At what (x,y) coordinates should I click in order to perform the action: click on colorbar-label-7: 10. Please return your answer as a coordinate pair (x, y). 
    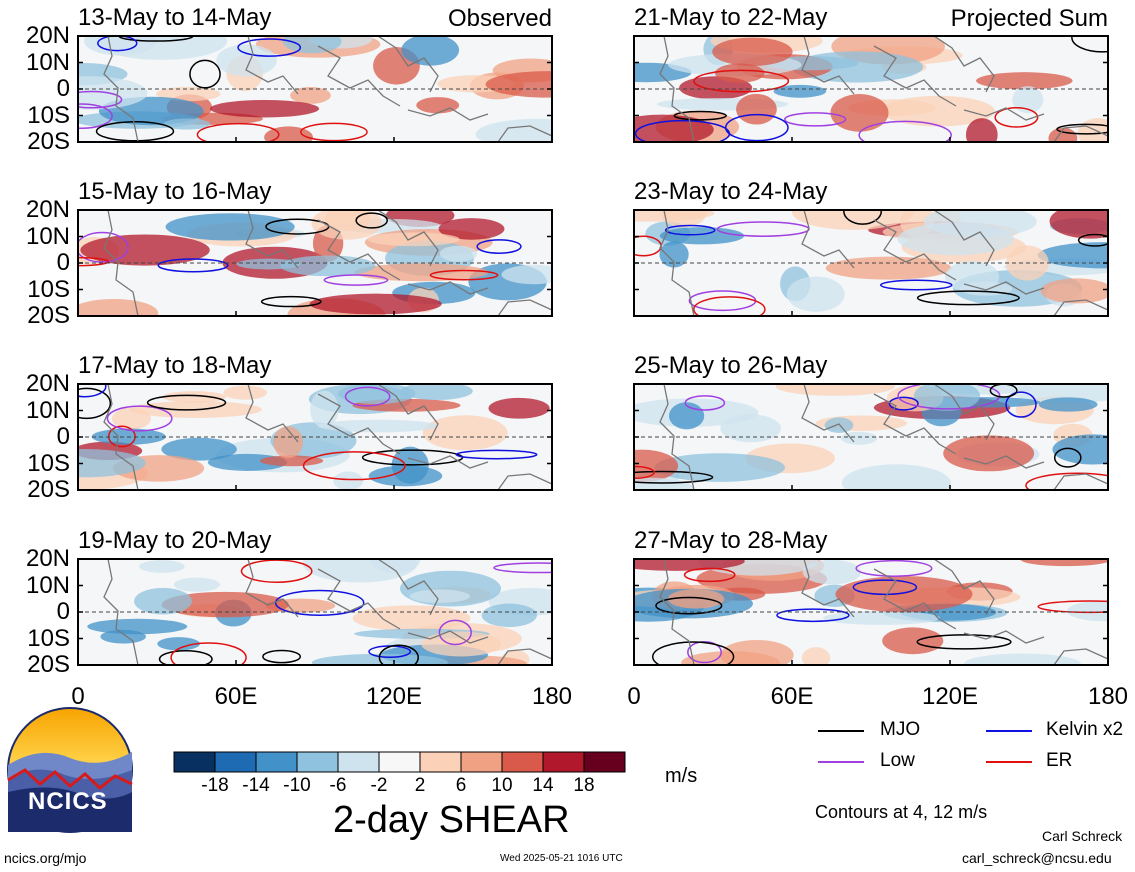
    Looking at the image, I should click on (502, 785).